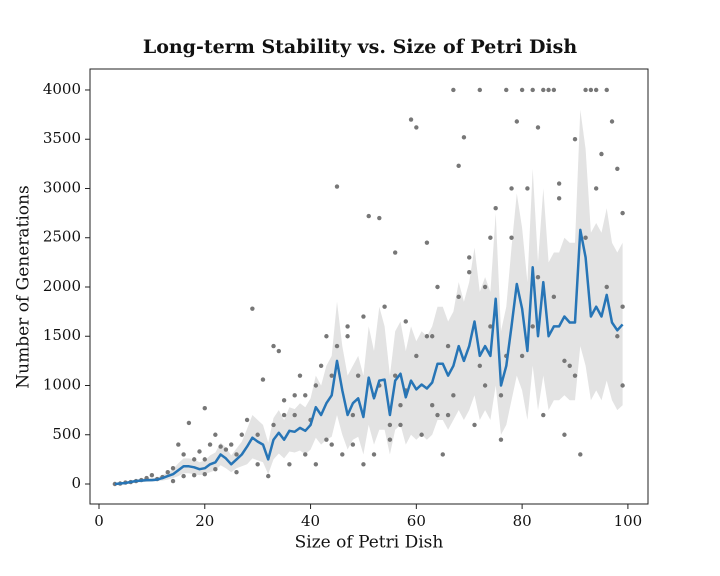 The image size is (720, 576). I want to click on x-tick-label: 100, so click(628, 521).